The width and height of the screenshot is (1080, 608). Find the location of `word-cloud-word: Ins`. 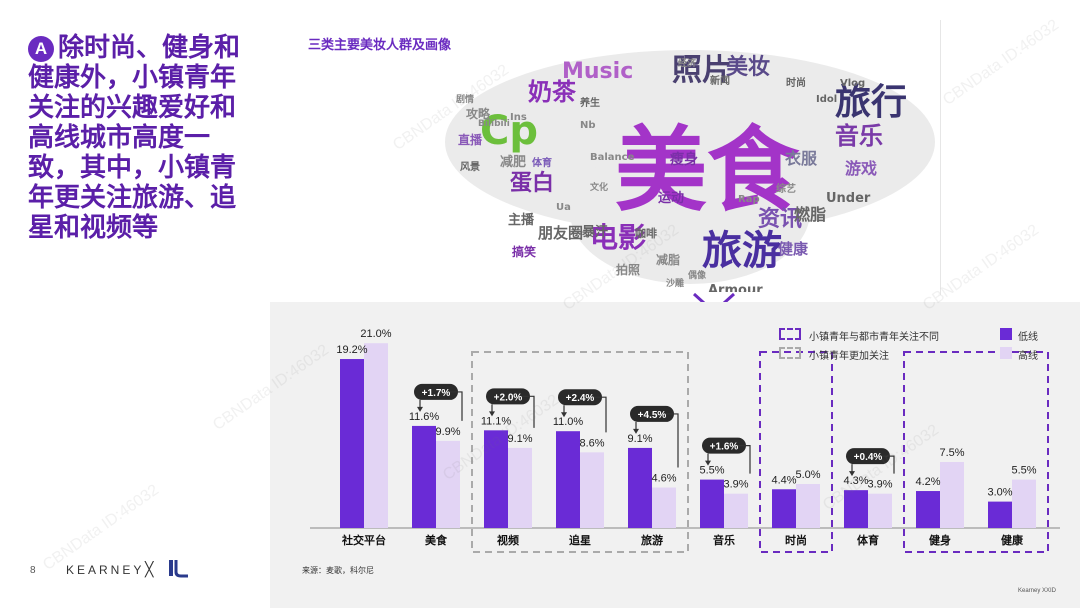

word-cloud-word: Ins is located at coordinates (518, 117).